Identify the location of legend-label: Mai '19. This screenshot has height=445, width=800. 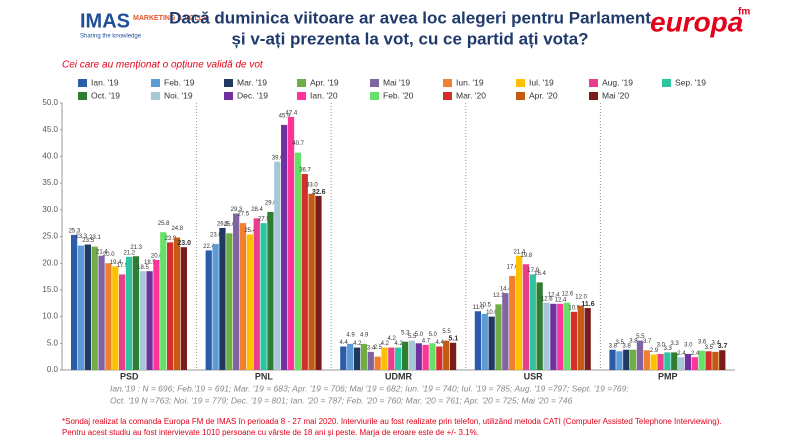
(396, 82).